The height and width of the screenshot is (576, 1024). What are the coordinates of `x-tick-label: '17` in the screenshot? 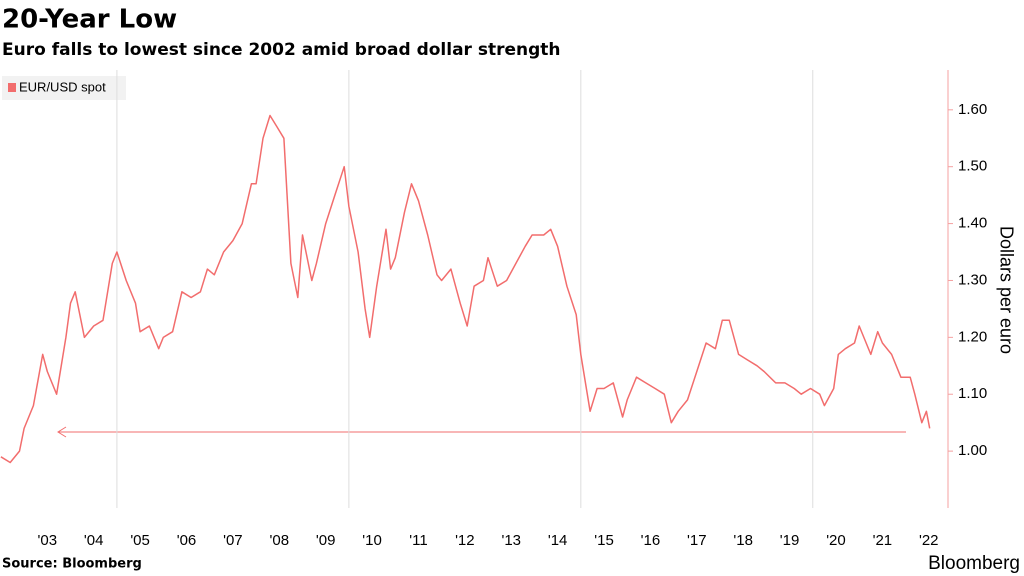 It's located at (697, 540).